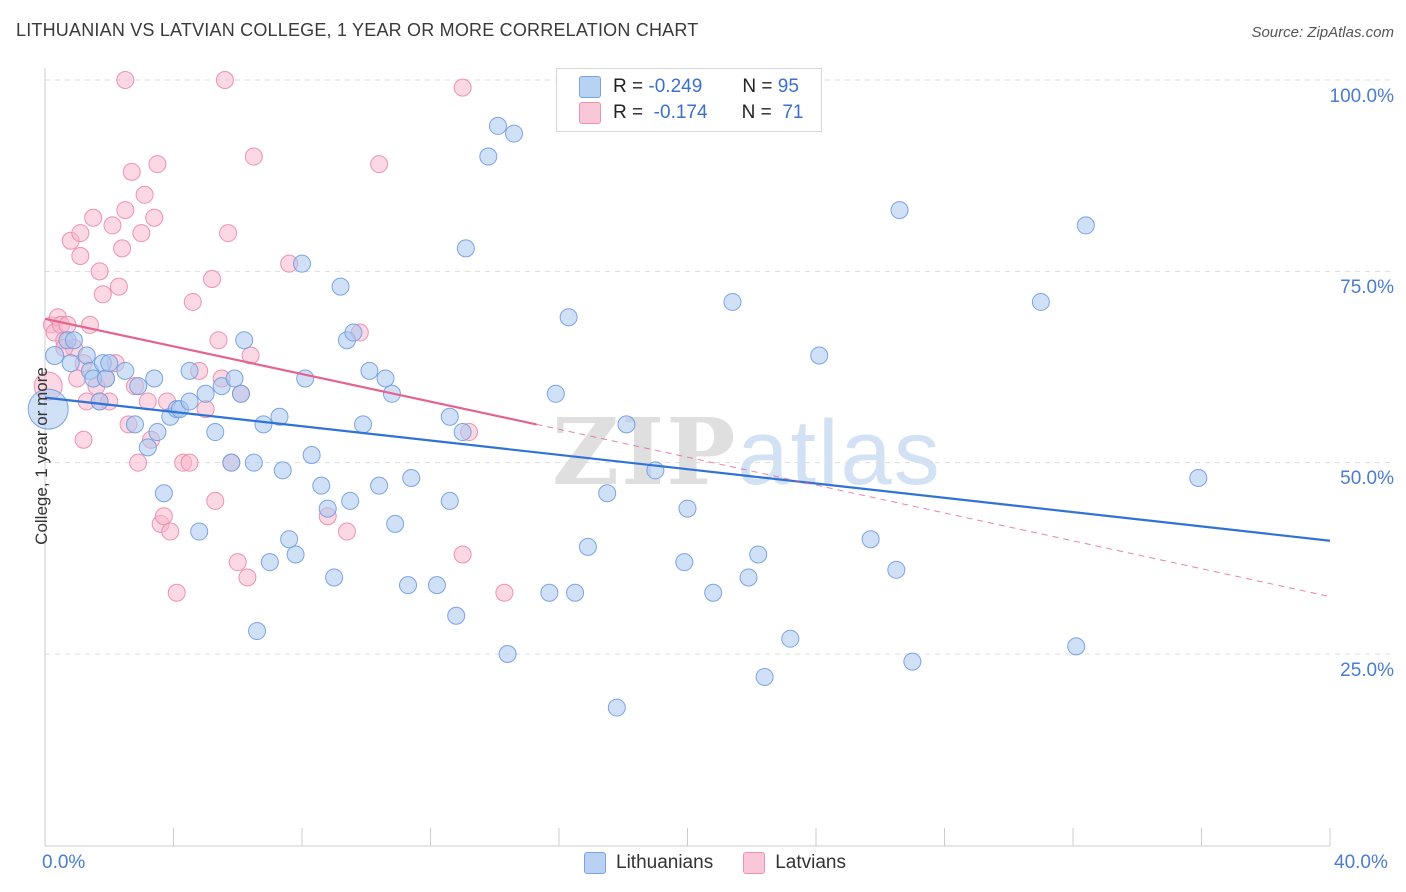 This screenshot has height=892, width=1406. What do you see at coordinates (648, 863) in the screenshot?
I see `legend-item-lithuanians: Lithuanians` at bounding box center [648, 863].